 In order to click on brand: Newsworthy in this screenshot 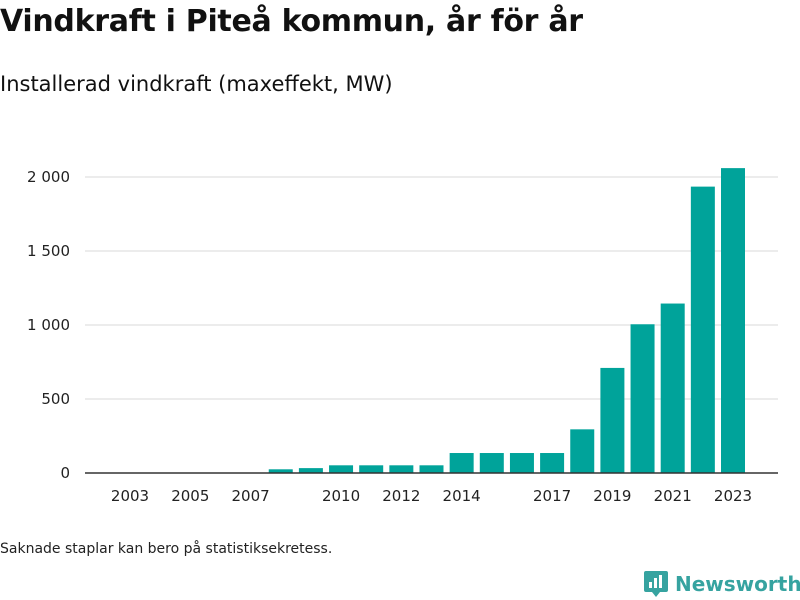, I will do `click(721, 584)`.